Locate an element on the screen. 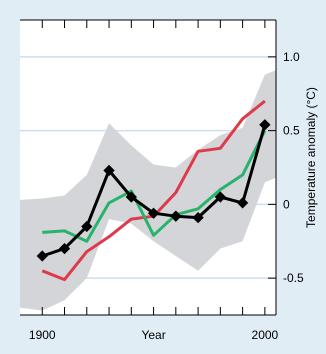 The image size is (326, 354). y-axis-label: Temperature anomaly (°C) is located at coordinates (311, 157).